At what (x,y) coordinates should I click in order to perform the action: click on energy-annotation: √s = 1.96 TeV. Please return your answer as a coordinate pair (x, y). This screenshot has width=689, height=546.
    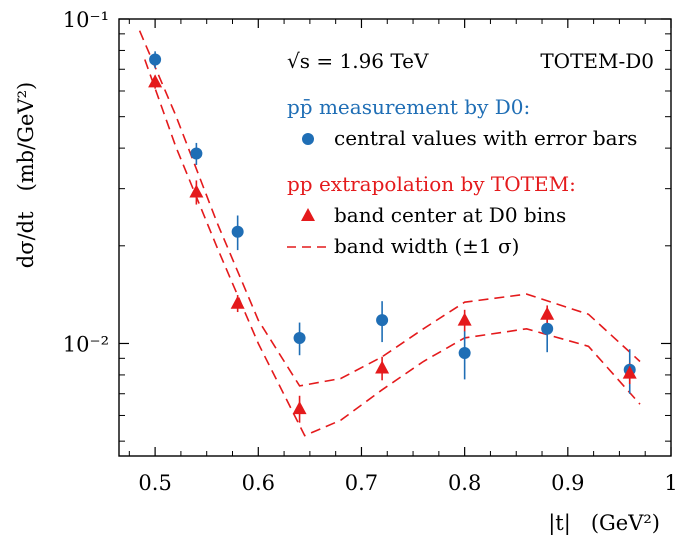
    Looking at the image, I should click on (358, 61).